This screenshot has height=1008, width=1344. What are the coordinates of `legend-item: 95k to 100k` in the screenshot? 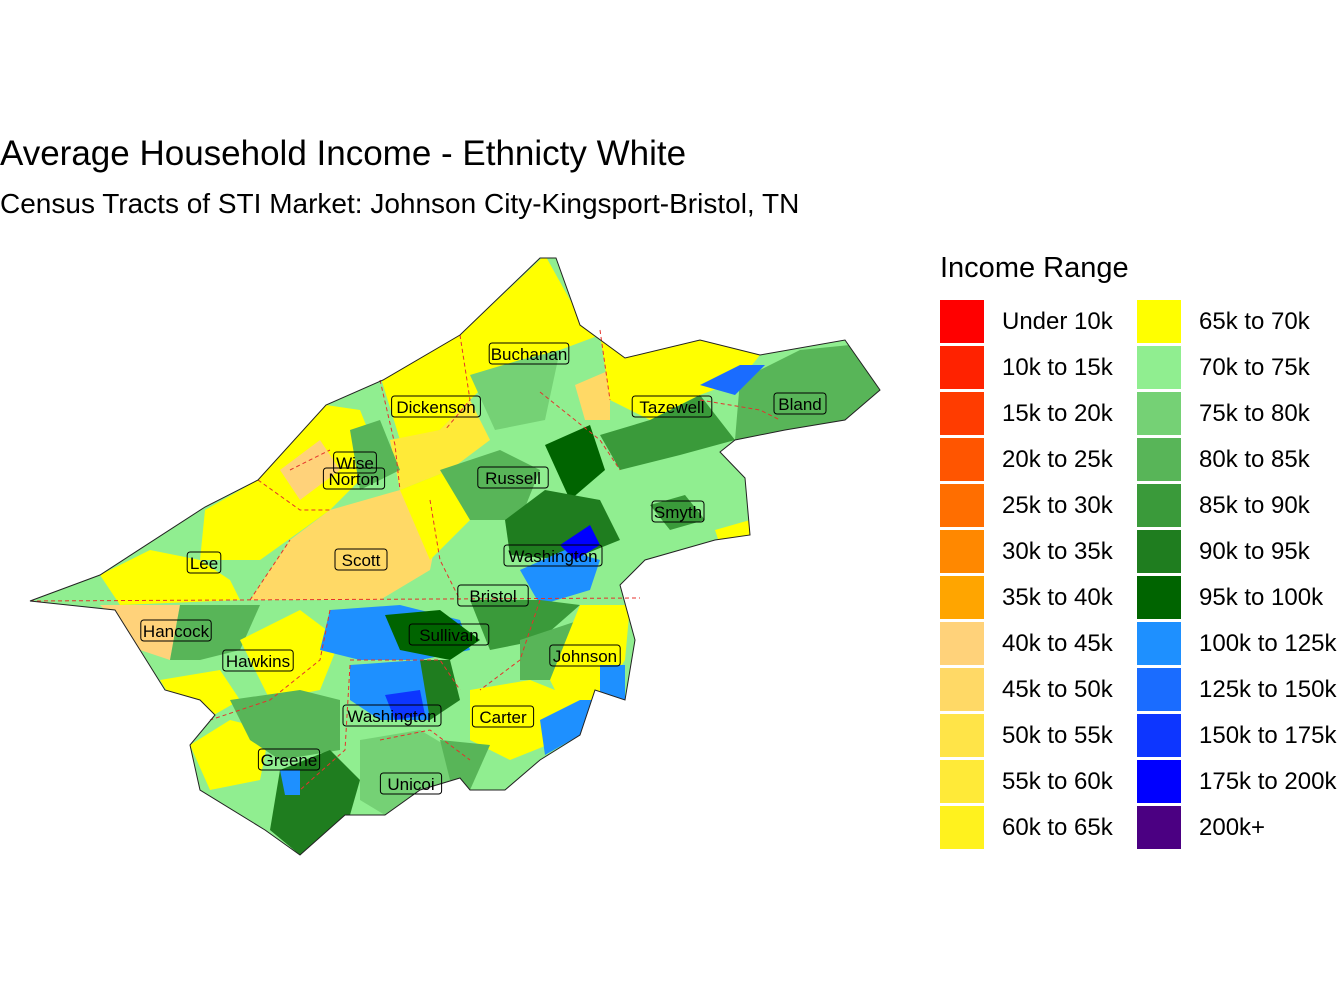 It's located at (1235, 599).